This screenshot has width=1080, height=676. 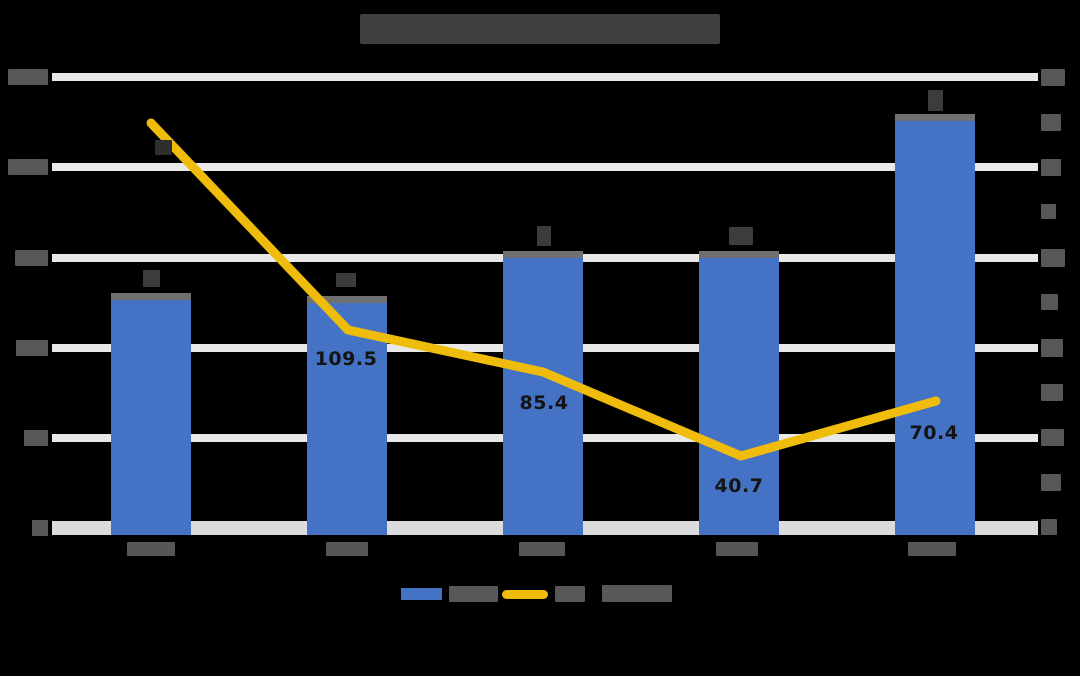 I want to click on bar-5-value-redacted, so click(x=935, y=100).